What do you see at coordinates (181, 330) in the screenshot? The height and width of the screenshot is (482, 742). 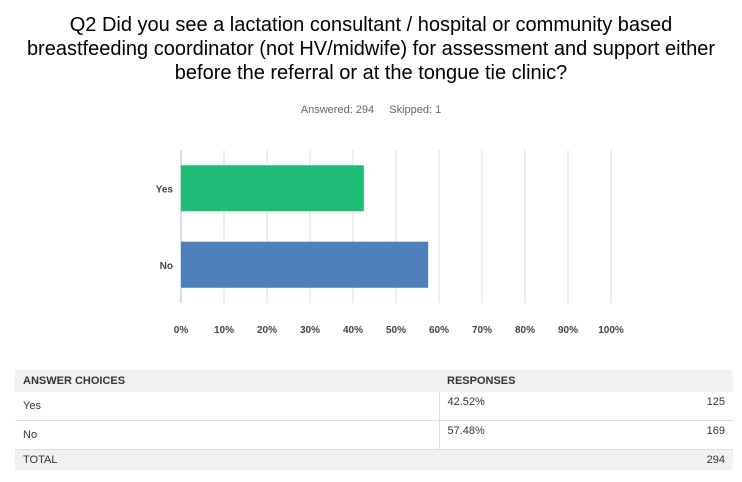 I see `x-tick-label: 0%` at bounding box center [181, 330].